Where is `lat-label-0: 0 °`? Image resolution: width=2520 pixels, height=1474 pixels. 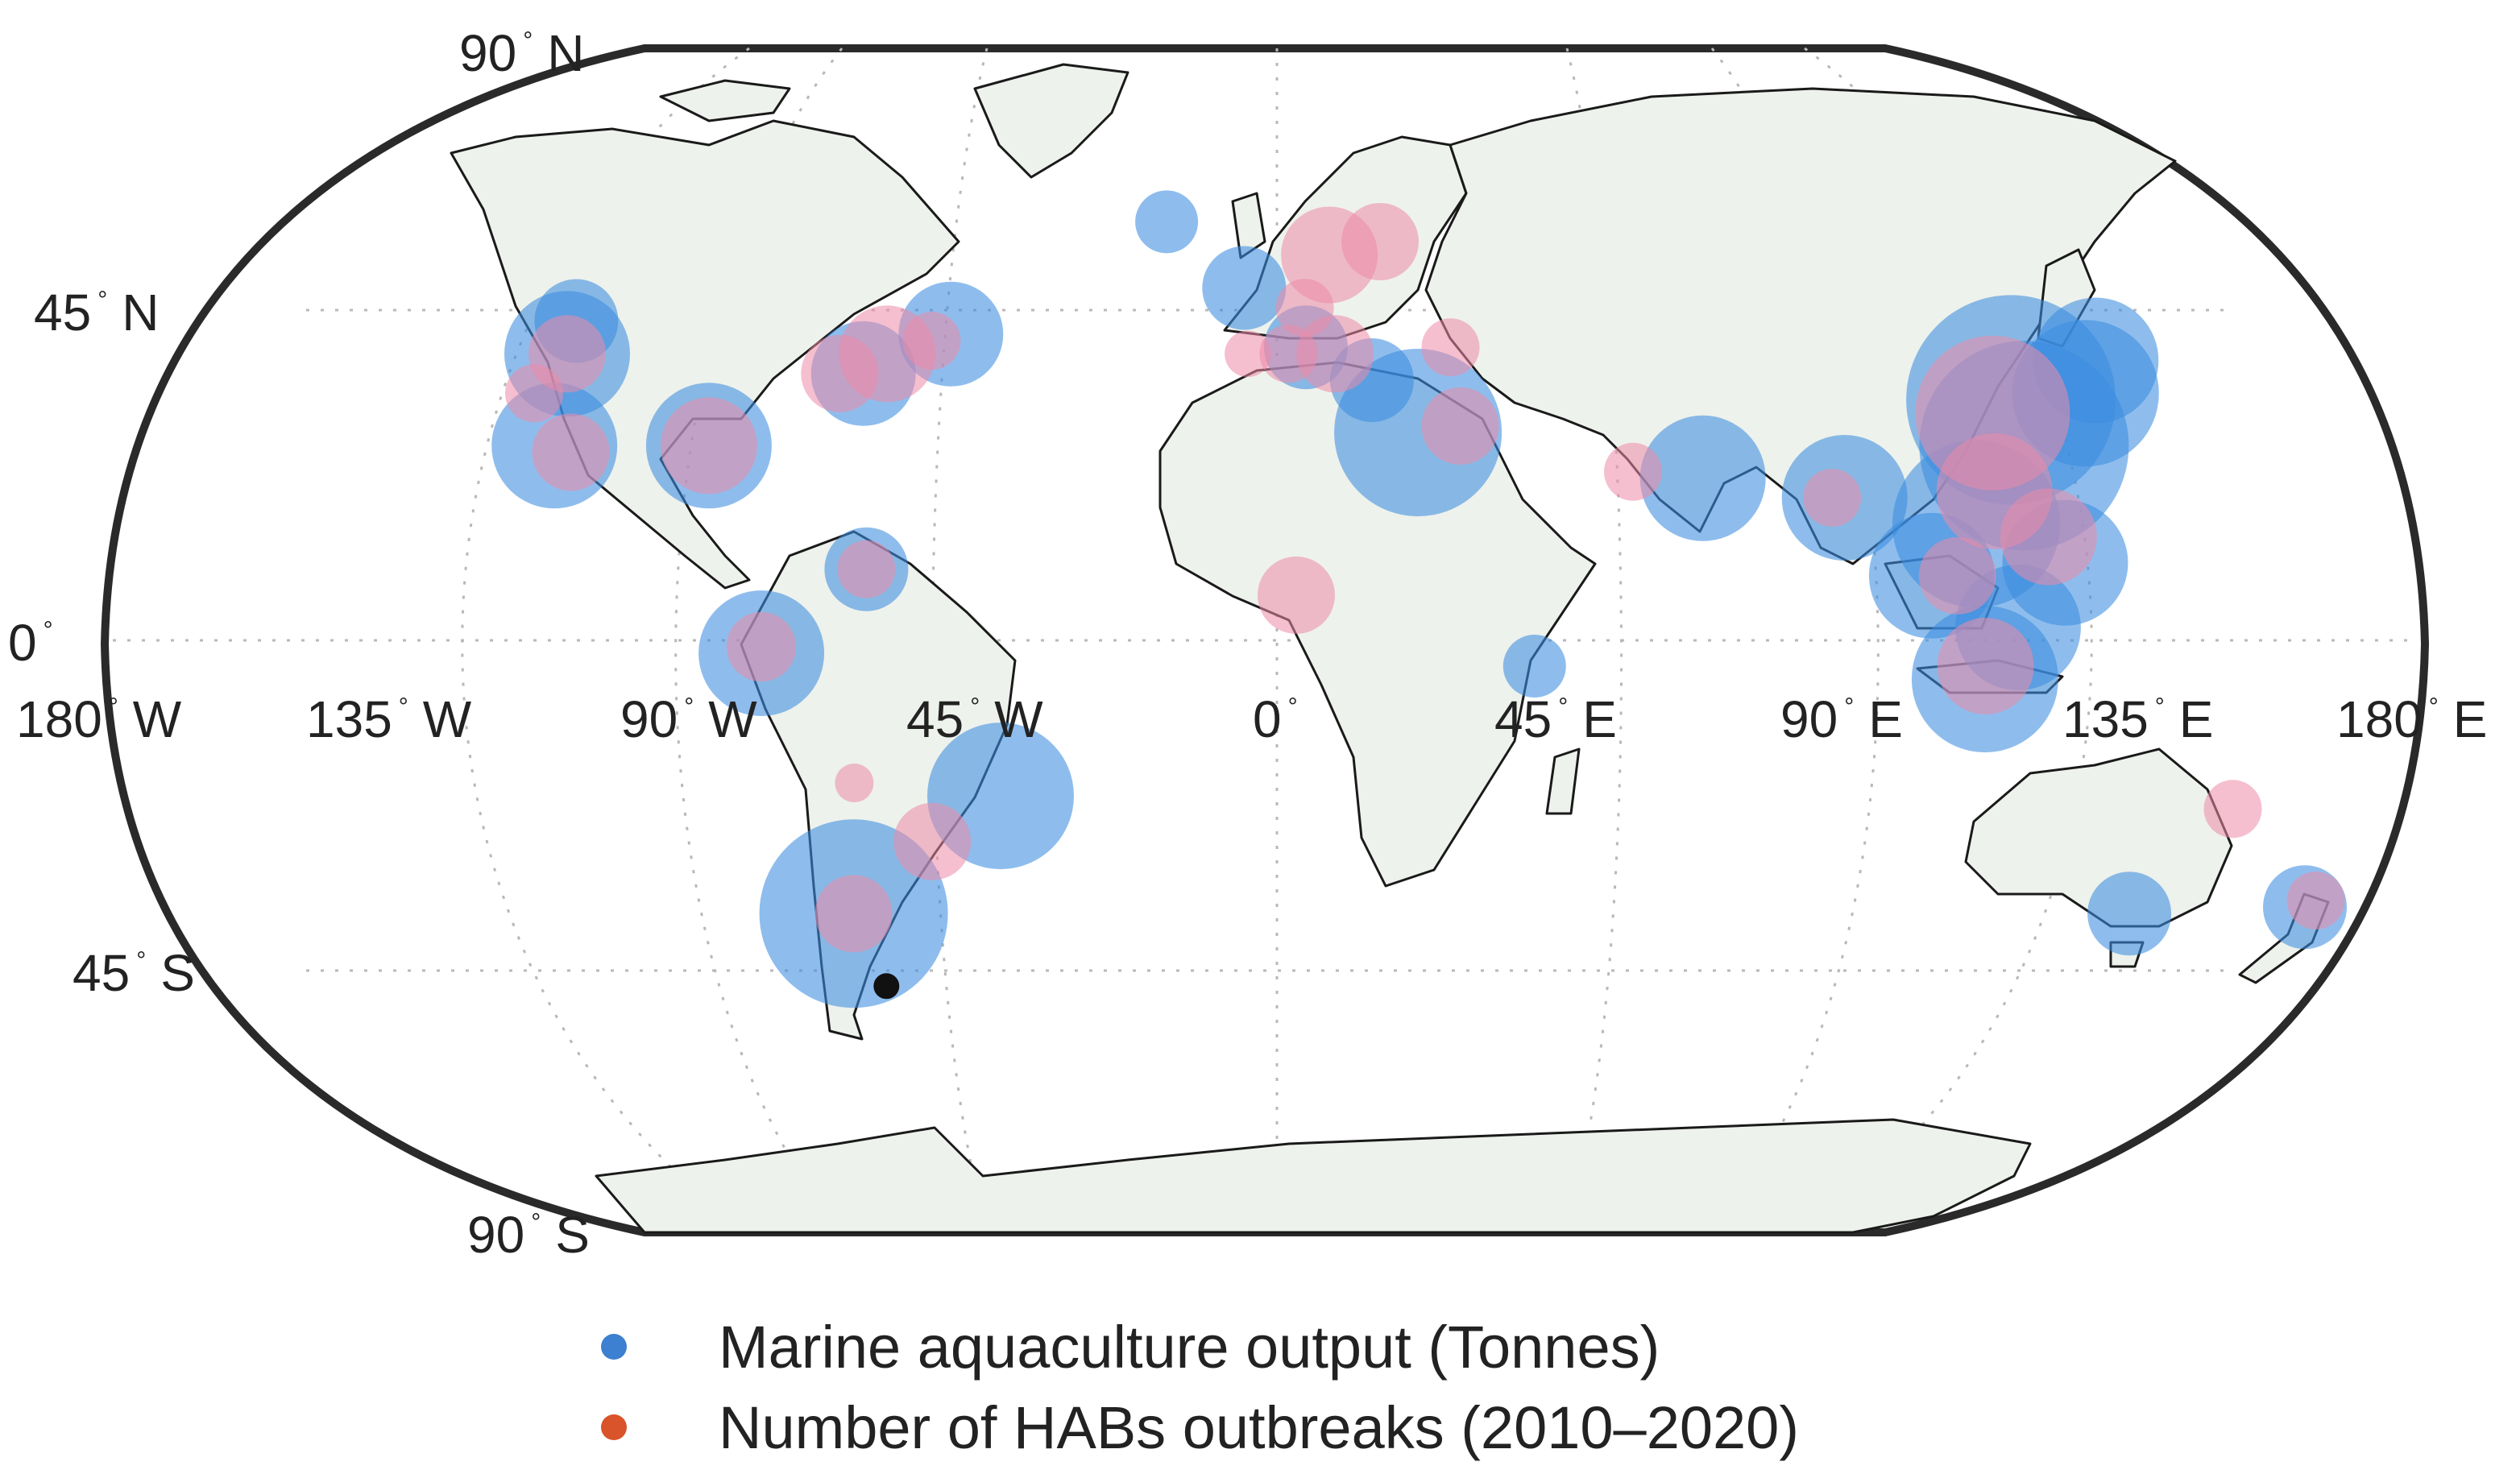 lat-label-0: 0 ° is located at coordinates (30, 643).